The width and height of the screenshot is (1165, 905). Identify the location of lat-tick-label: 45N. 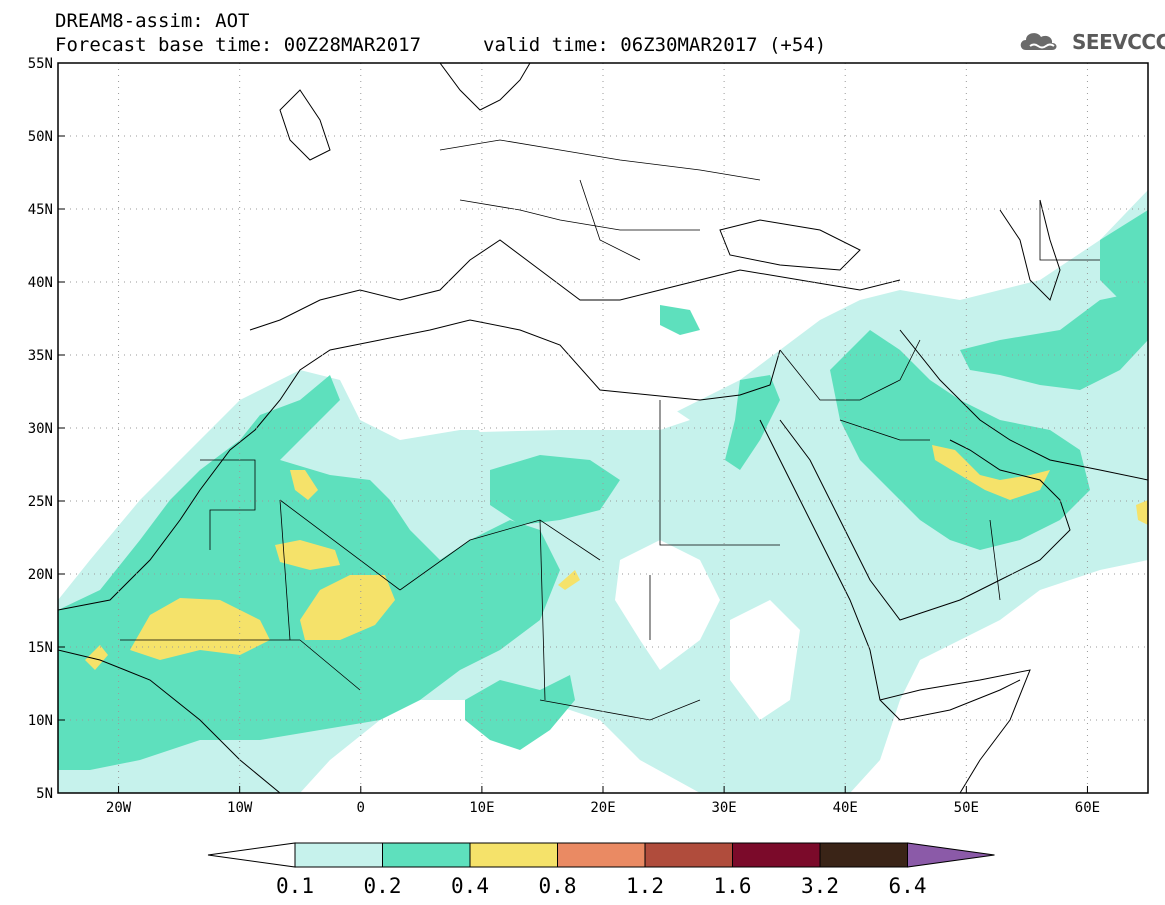
(40, 210).